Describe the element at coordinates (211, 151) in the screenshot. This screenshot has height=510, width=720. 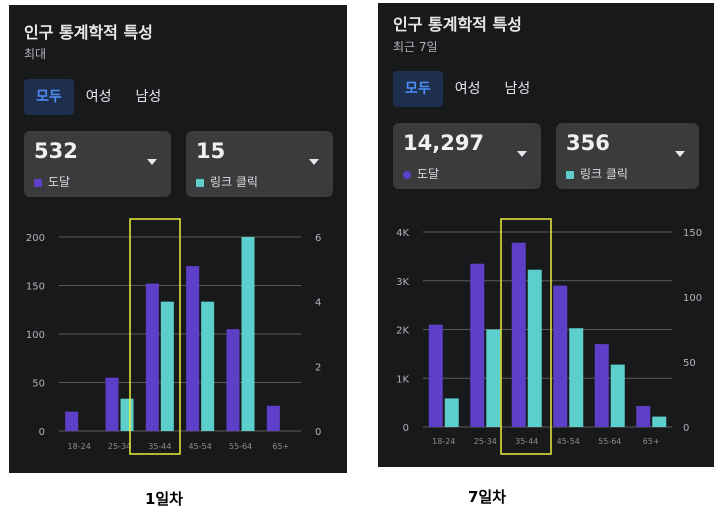
I see `link-clicks-value: 15` at that location.